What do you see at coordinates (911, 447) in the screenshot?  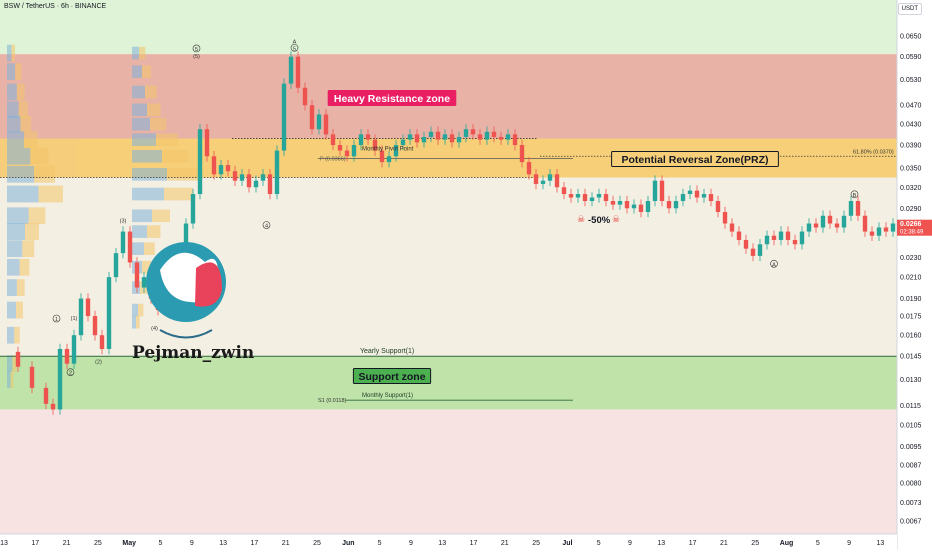 I see `price-tick-19: 0.0095` at bounding box center [911, 447].